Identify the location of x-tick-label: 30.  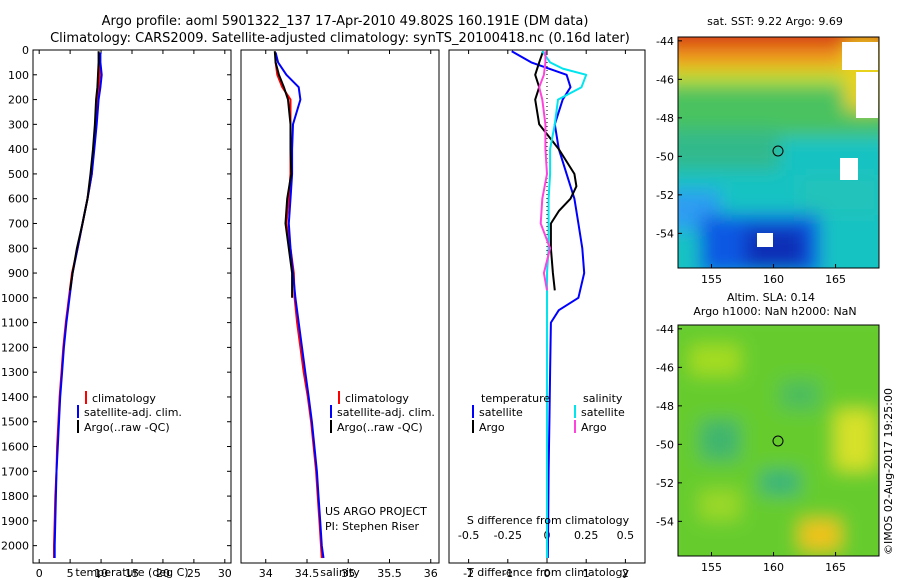
(225, 573).